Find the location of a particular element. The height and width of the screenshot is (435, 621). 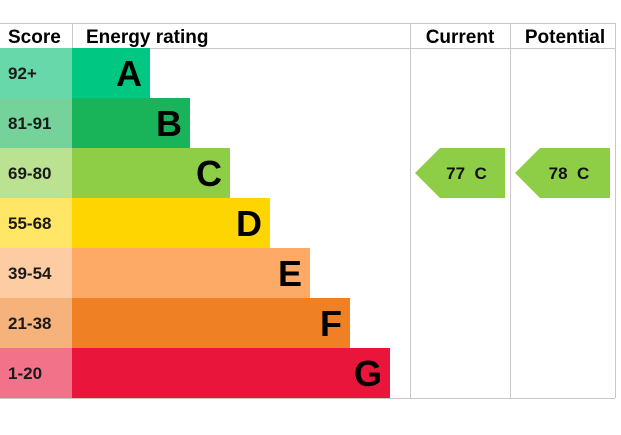

band-bar-d is located at coordinates (171, 223).